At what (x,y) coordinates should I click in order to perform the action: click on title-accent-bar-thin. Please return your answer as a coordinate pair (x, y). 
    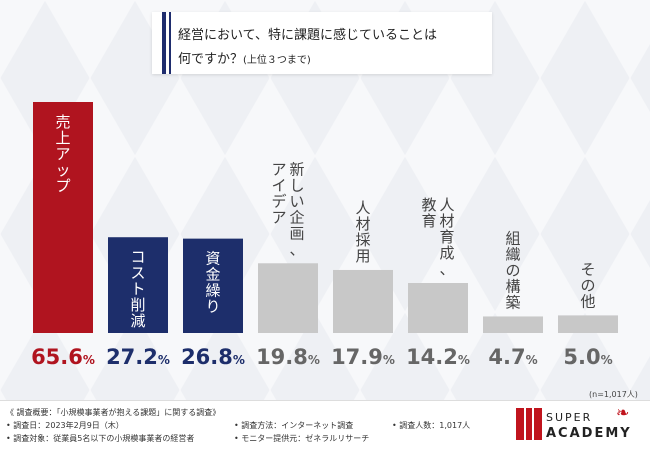
    Looking at the image, I should click on (170, 43).